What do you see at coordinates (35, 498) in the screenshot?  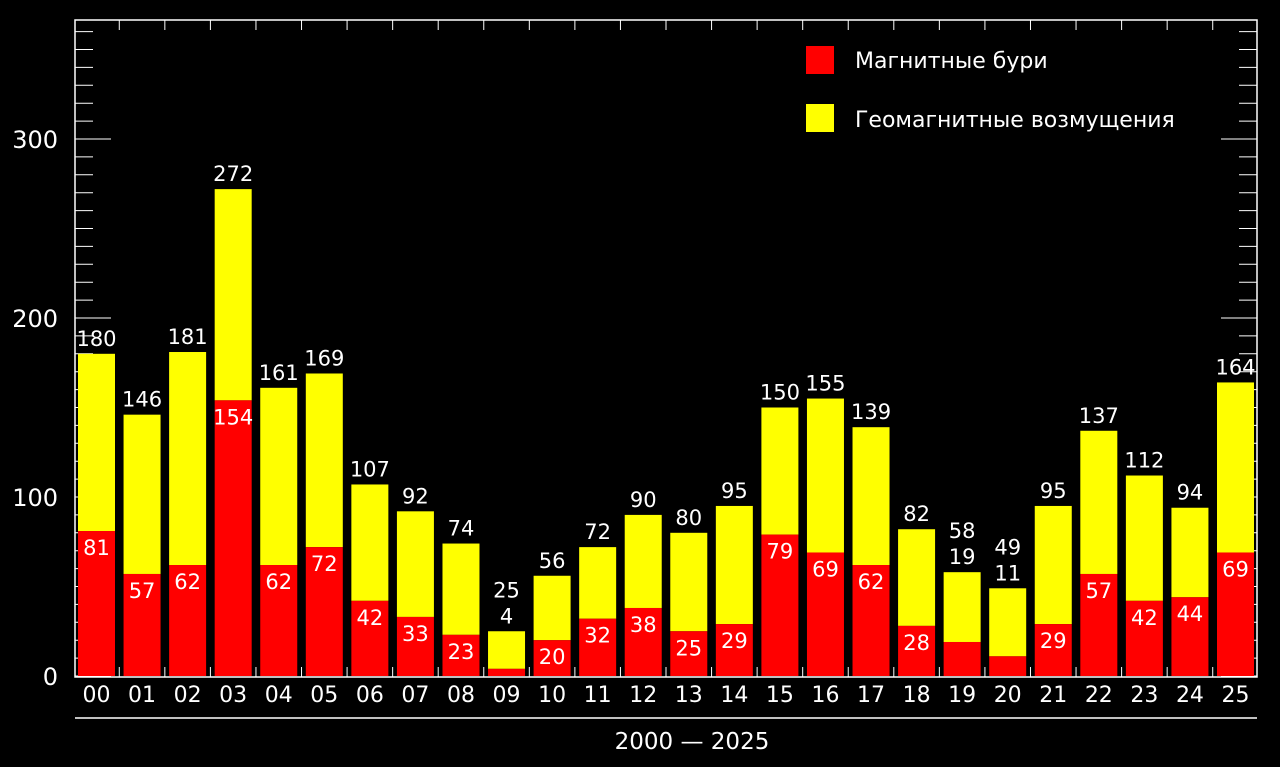 I see `y-tick-label: 100` at bounding box center [35, 498].